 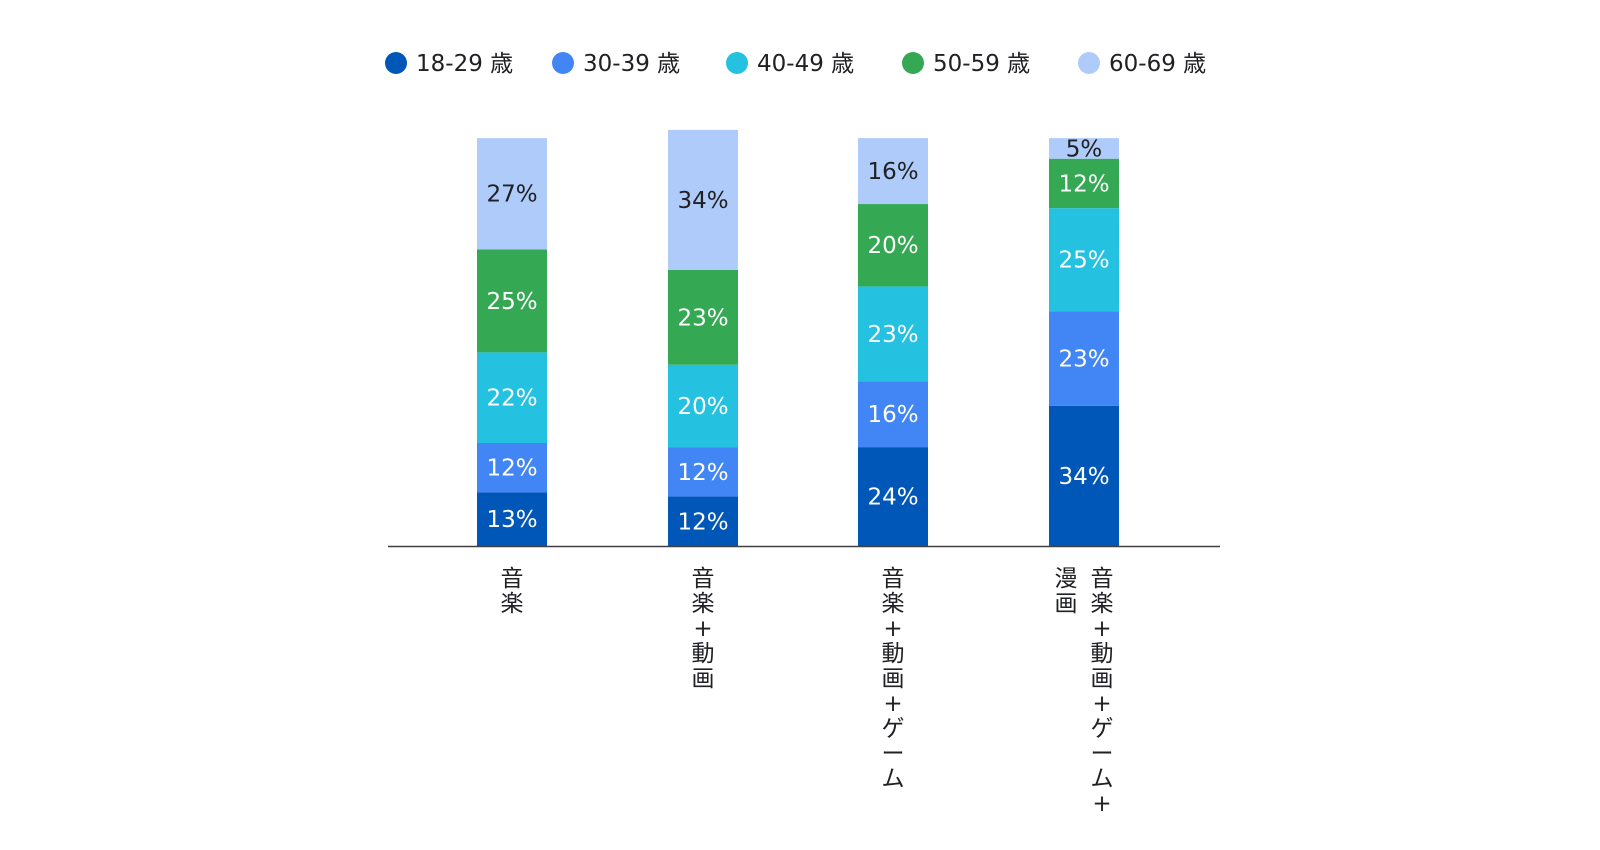 I want to click on bar-stack-2: 12% 12% 20% 23% 34%, so click(x=703, y=337).